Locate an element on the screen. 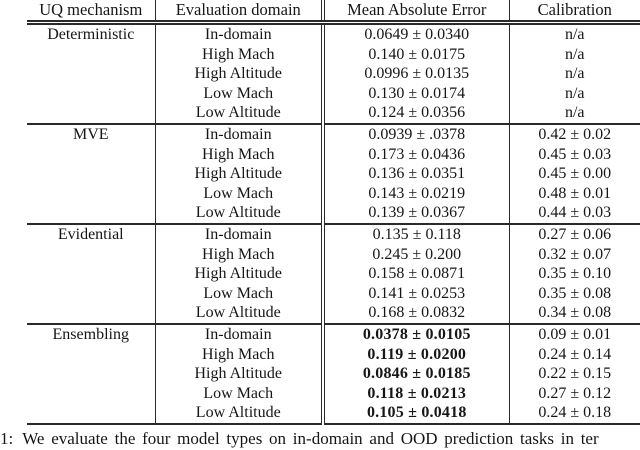 The image size is (640, 450). mae-cell: 0.140 ± 0.0175 is located at coordinates (416, 54).